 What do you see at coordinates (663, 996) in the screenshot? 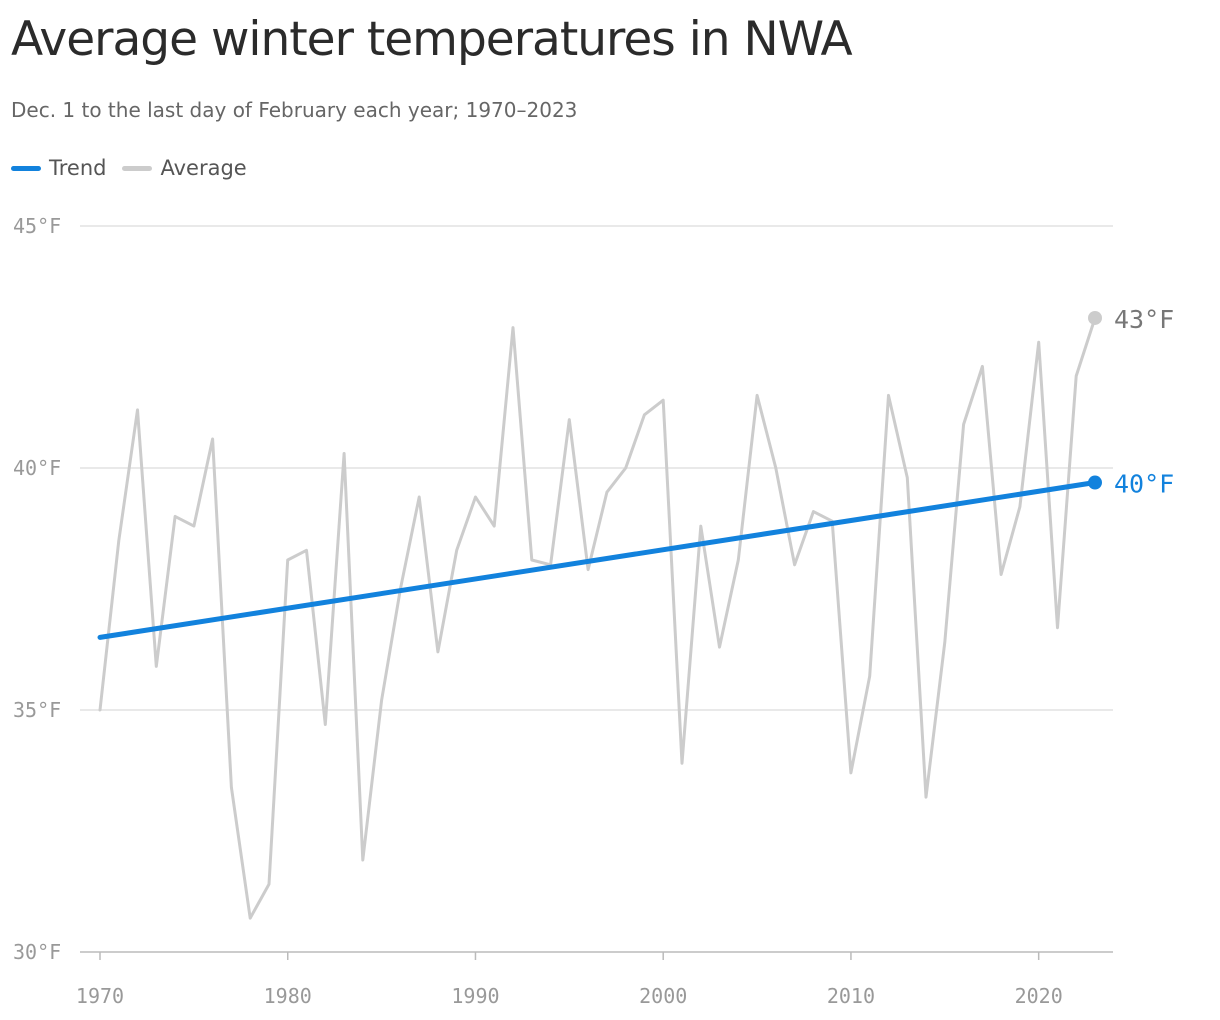
I see `x-tick-label: 2000` at bounding box center [663, 996].